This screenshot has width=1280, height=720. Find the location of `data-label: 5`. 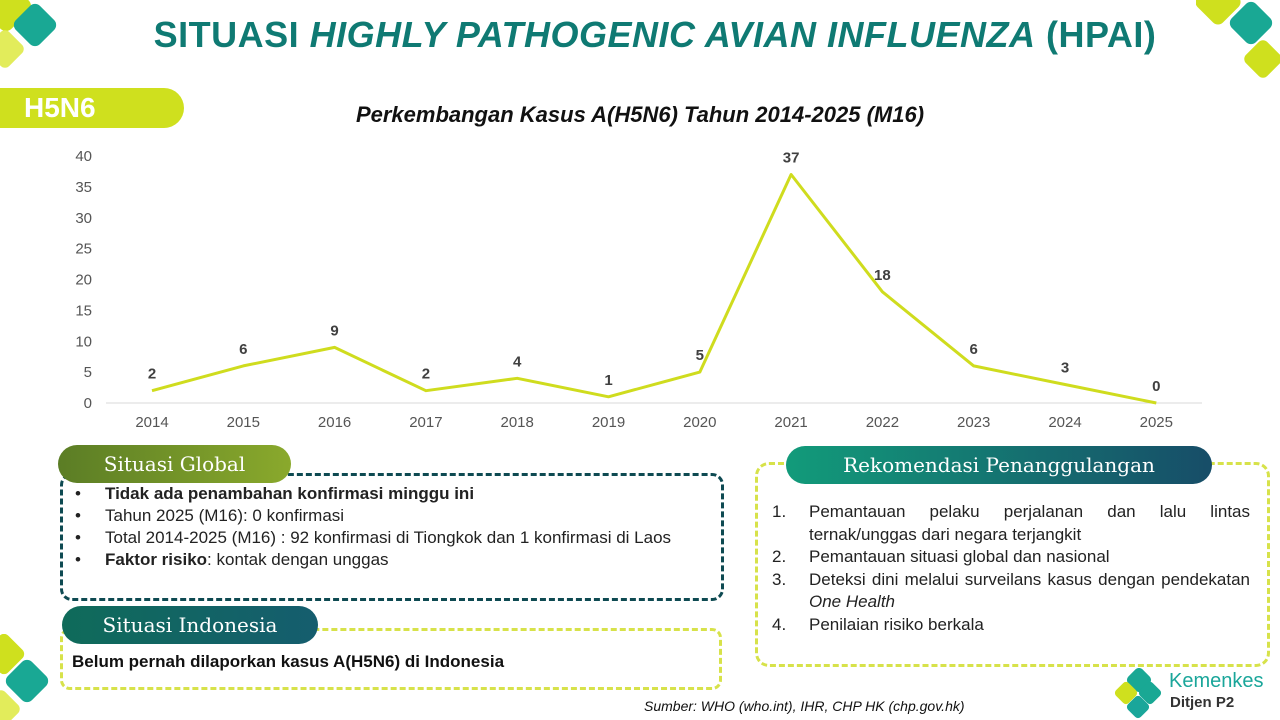

data-label: 5 is located at coordinates (700, 355).